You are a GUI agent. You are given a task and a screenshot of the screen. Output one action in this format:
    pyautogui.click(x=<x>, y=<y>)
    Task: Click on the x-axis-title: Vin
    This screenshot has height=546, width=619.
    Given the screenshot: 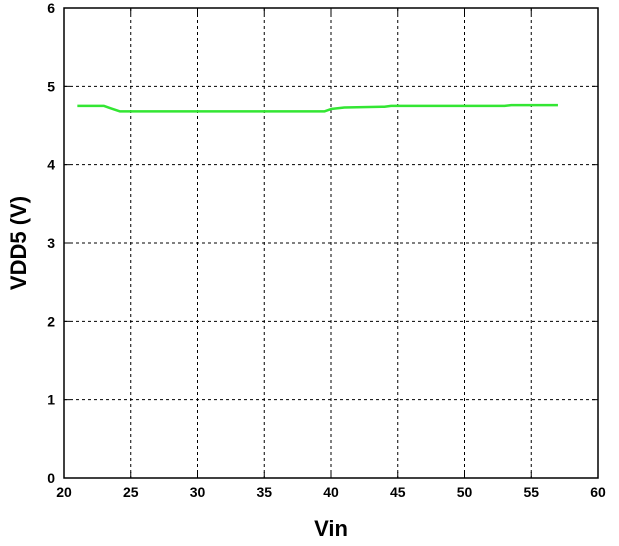 What is the action you would take?
    pyautogui.click(x=331, y=528)
    